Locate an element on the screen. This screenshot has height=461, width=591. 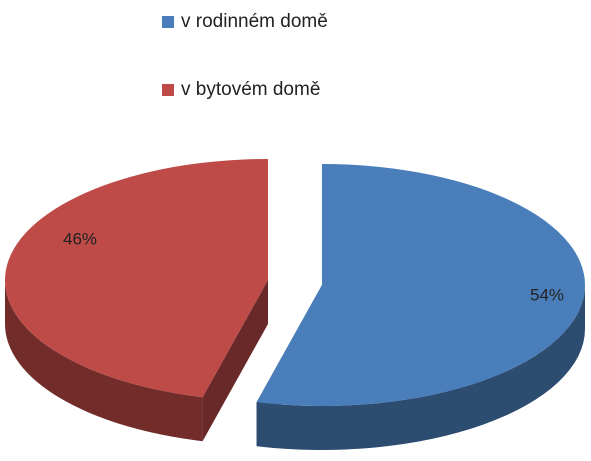
data-label: 54% is located at coordinates (547, 294).